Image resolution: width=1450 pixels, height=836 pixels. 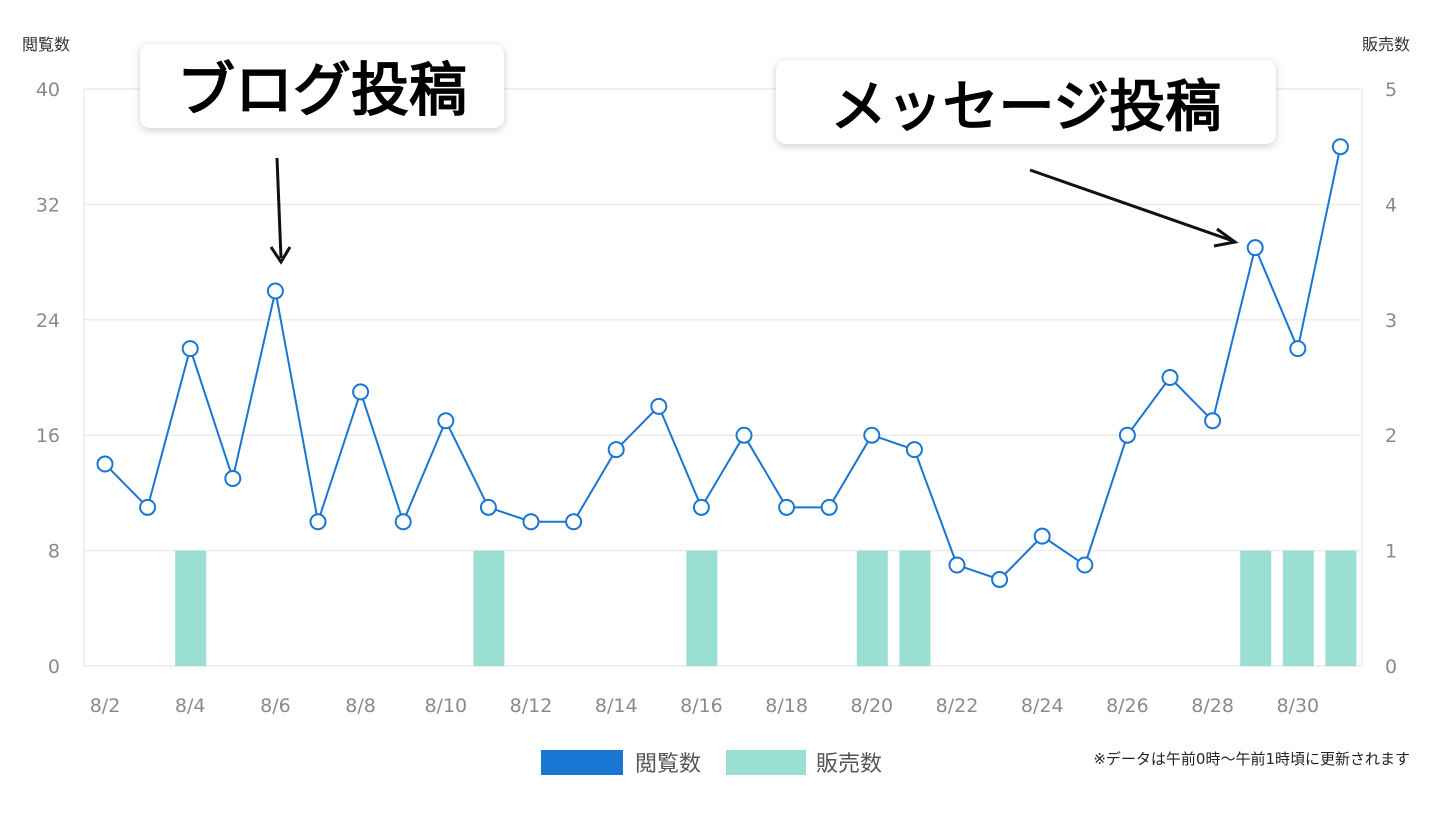 I want to click on left-axis-ticks: 0 8 16 24 32 40, so click(x=48, y=378).